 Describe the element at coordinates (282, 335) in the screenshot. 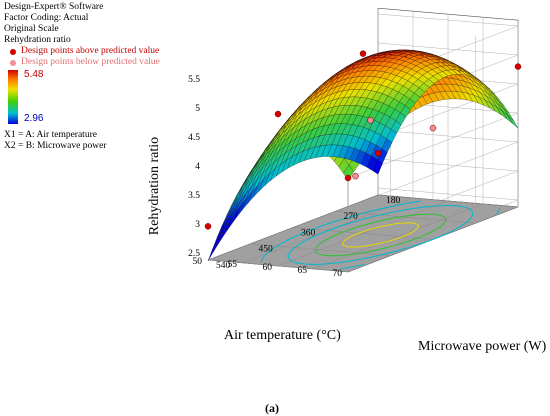

I see `x-axis-label: Air temperature (°C)` at that location.